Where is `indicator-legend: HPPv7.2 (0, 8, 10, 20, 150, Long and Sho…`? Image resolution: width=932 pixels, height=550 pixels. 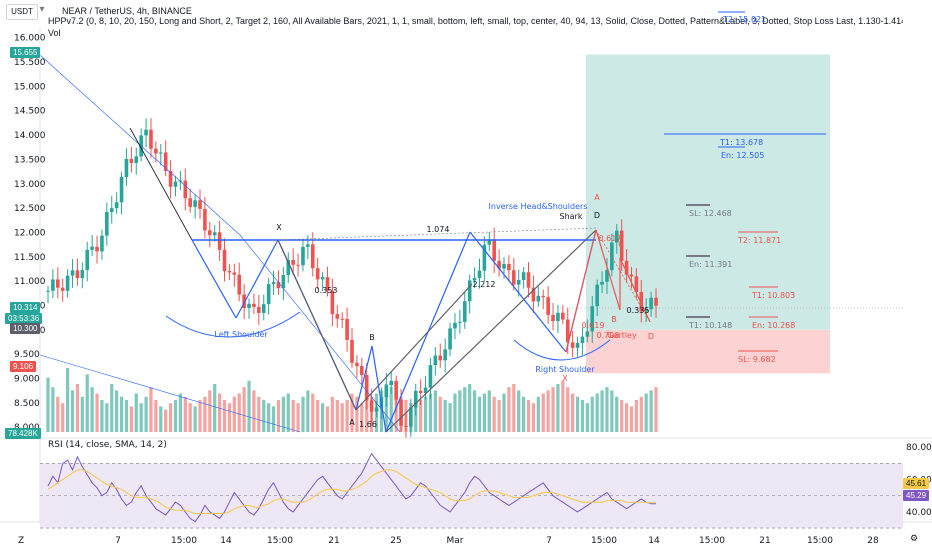
indicator-legend: HPPv7.2 (0, 8, 10, 20, 150, Long and Sho… is located at coordinates (475, 21).